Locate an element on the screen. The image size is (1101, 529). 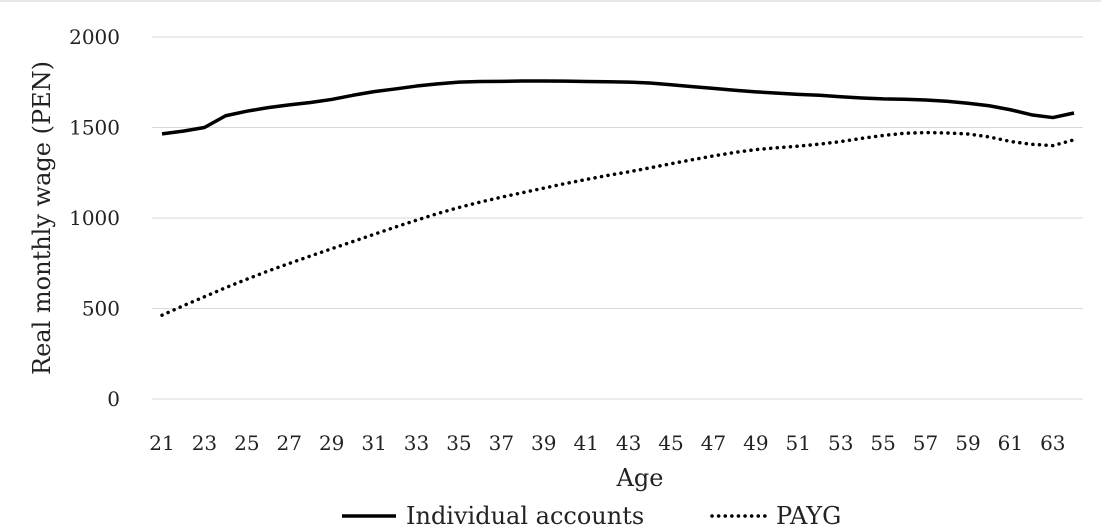
x-tick-label: 29 is located at coordinates (331, 443).